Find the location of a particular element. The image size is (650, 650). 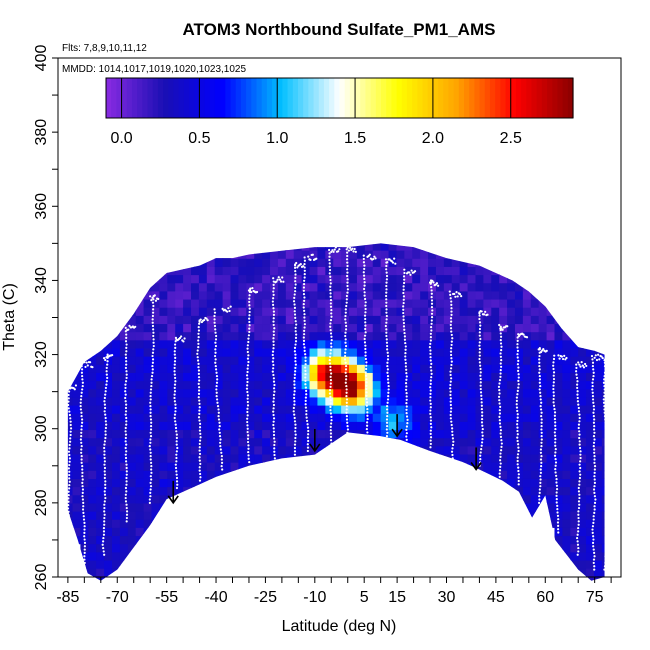

y-tick-label: 260 is located at coordinates (41, 577).